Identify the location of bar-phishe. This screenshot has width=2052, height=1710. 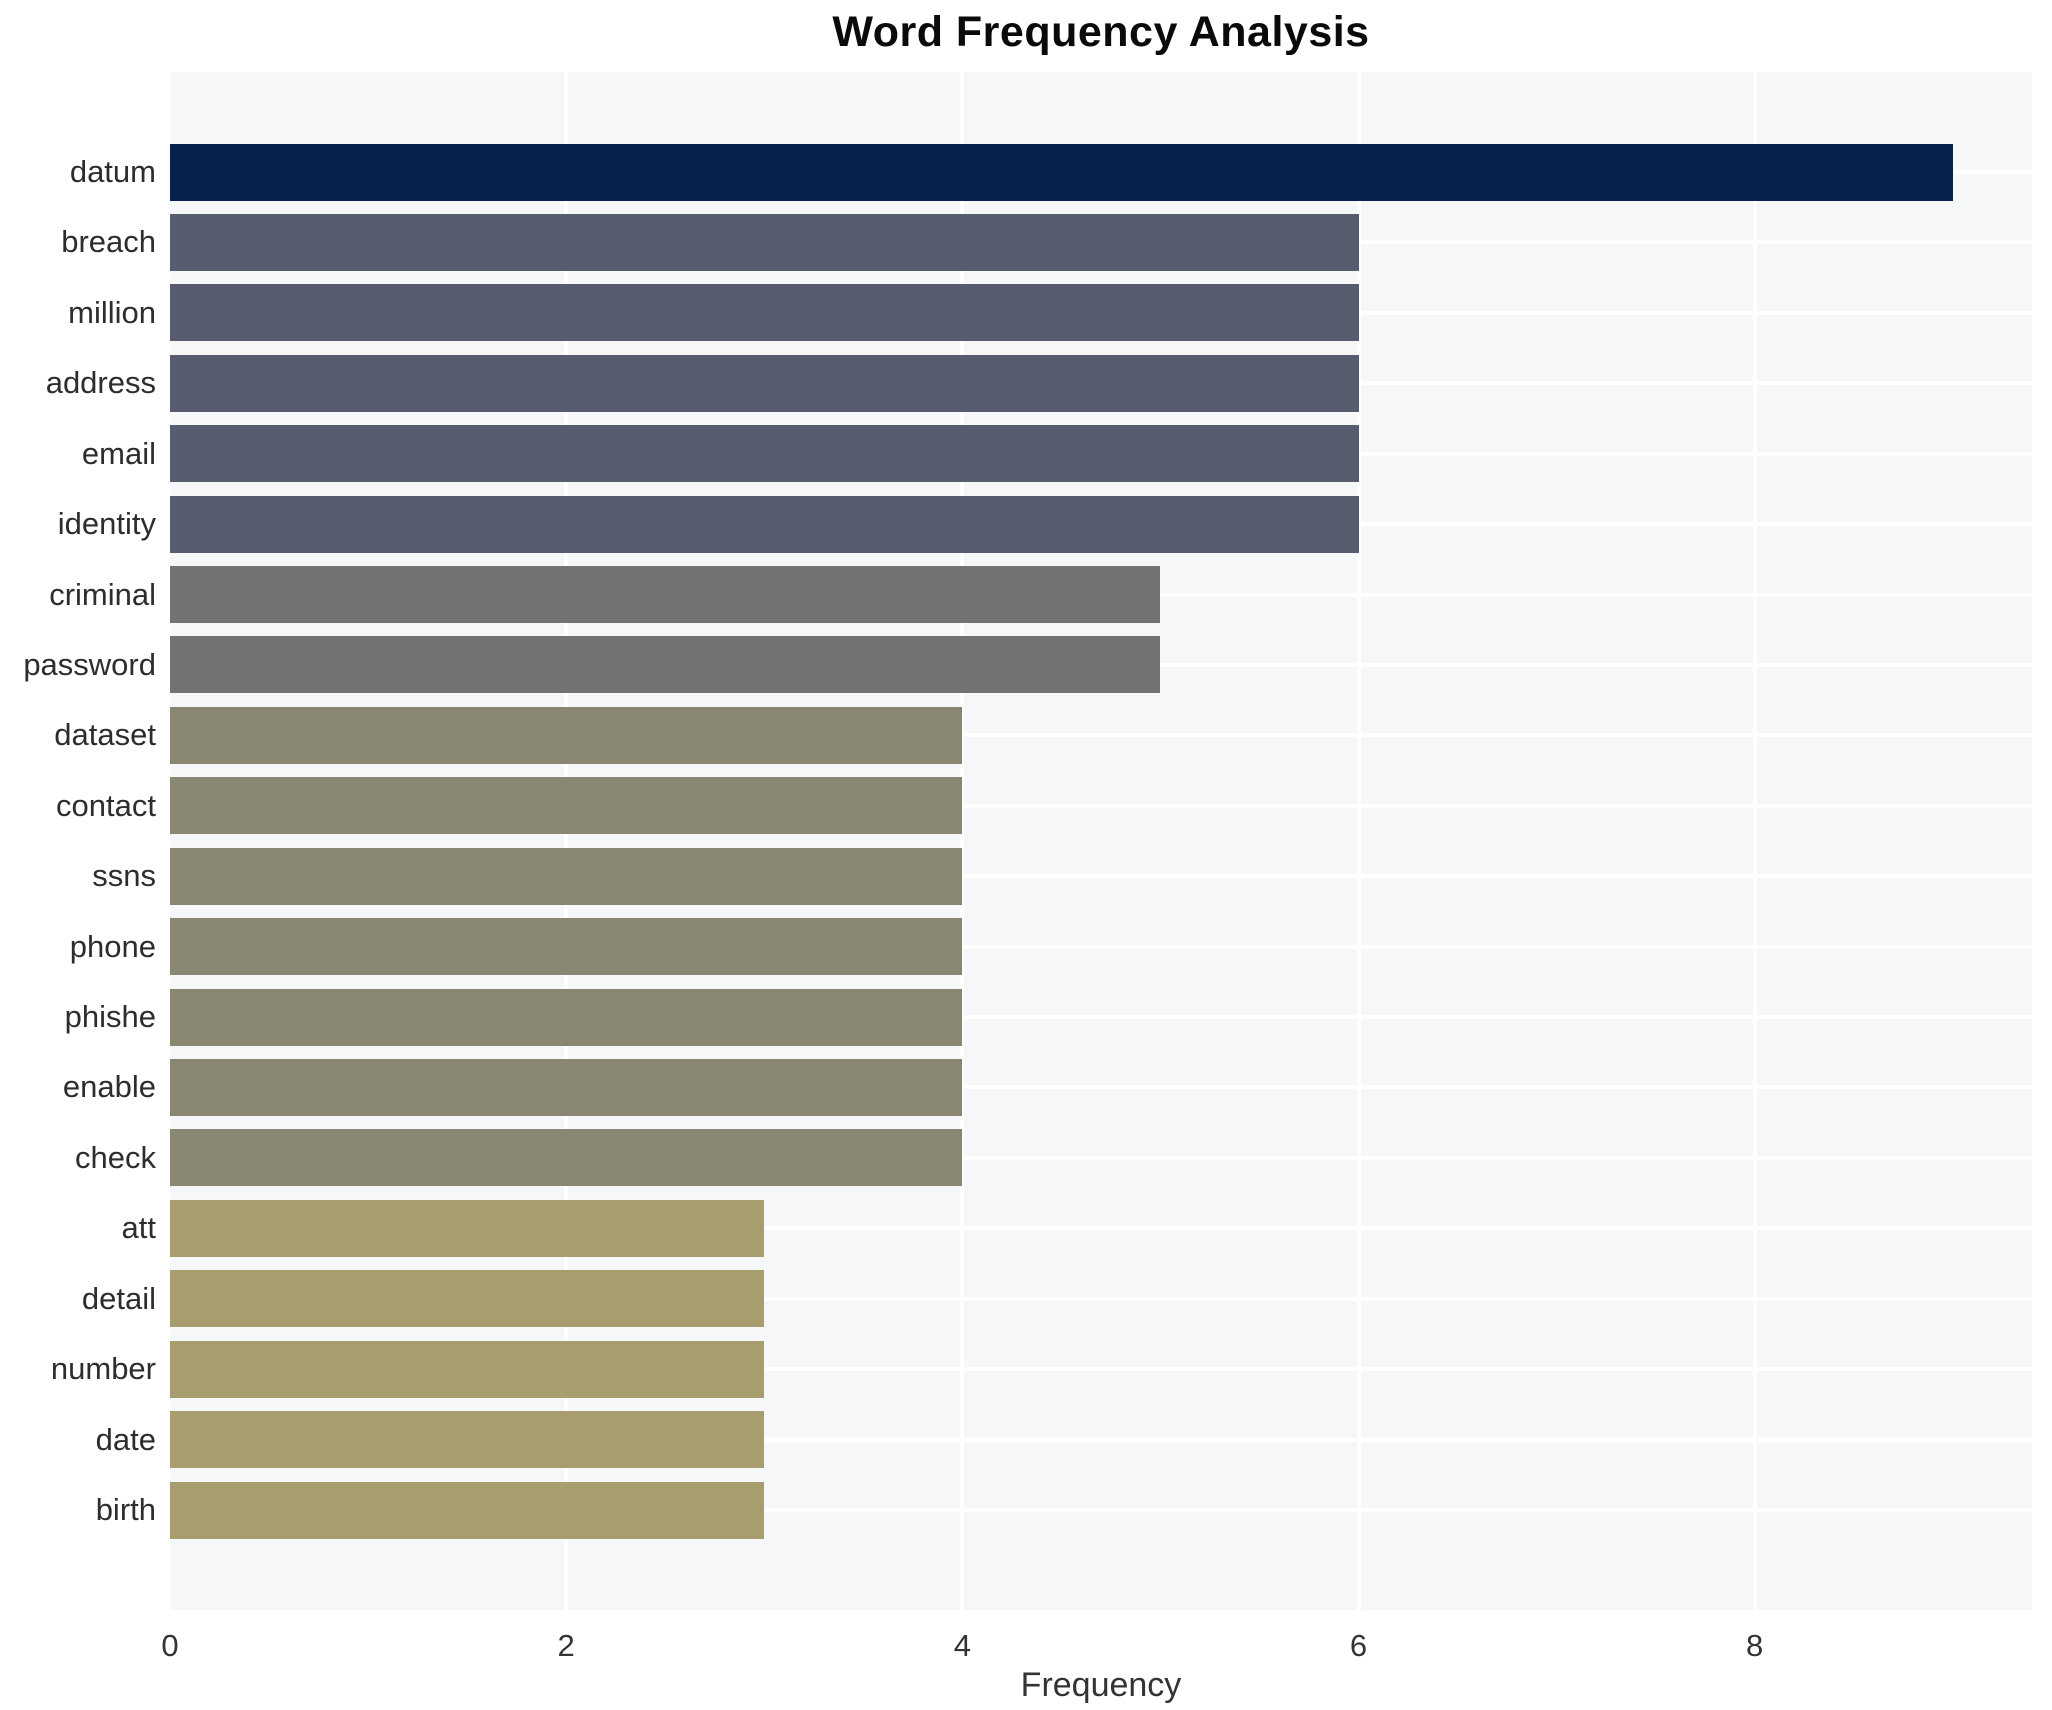
(566, 1017).